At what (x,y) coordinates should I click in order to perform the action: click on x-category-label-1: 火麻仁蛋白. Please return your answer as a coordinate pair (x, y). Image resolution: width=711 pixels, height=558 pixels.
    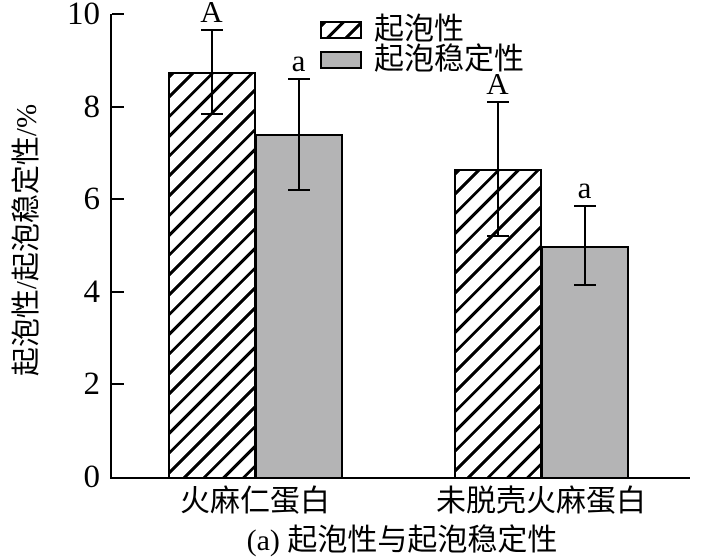
    Looking at the image, I should click on (255, 501).